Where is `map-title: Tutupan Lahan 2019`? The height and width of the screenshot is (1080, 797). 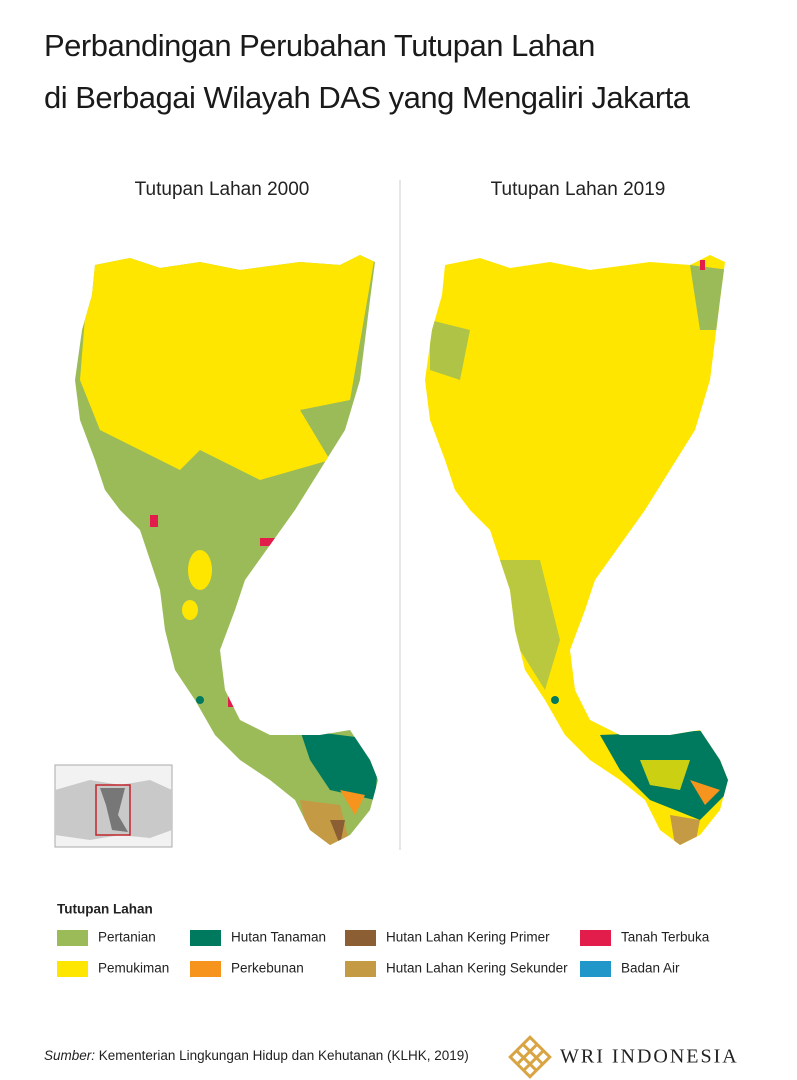
map-title: Tutupan Lahan 2019 is located at coordinates (578, 189).